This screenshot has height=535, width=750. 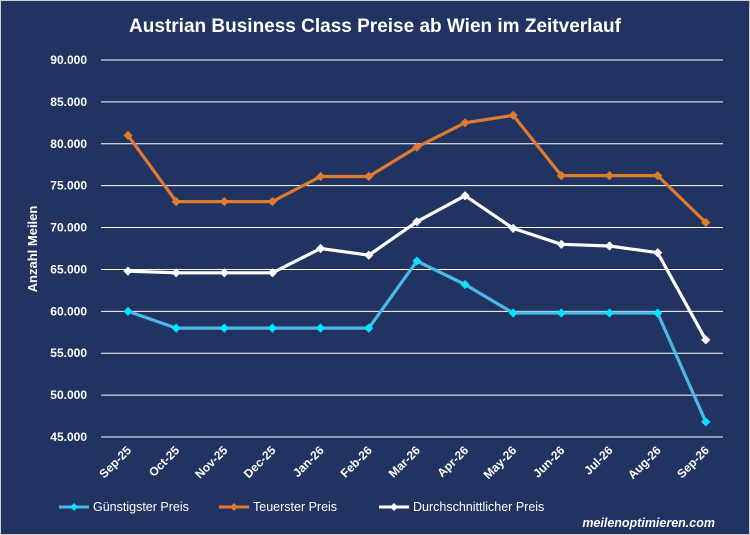 I want to click on y-tick-label: 60.000, so click(x=68, y=311).